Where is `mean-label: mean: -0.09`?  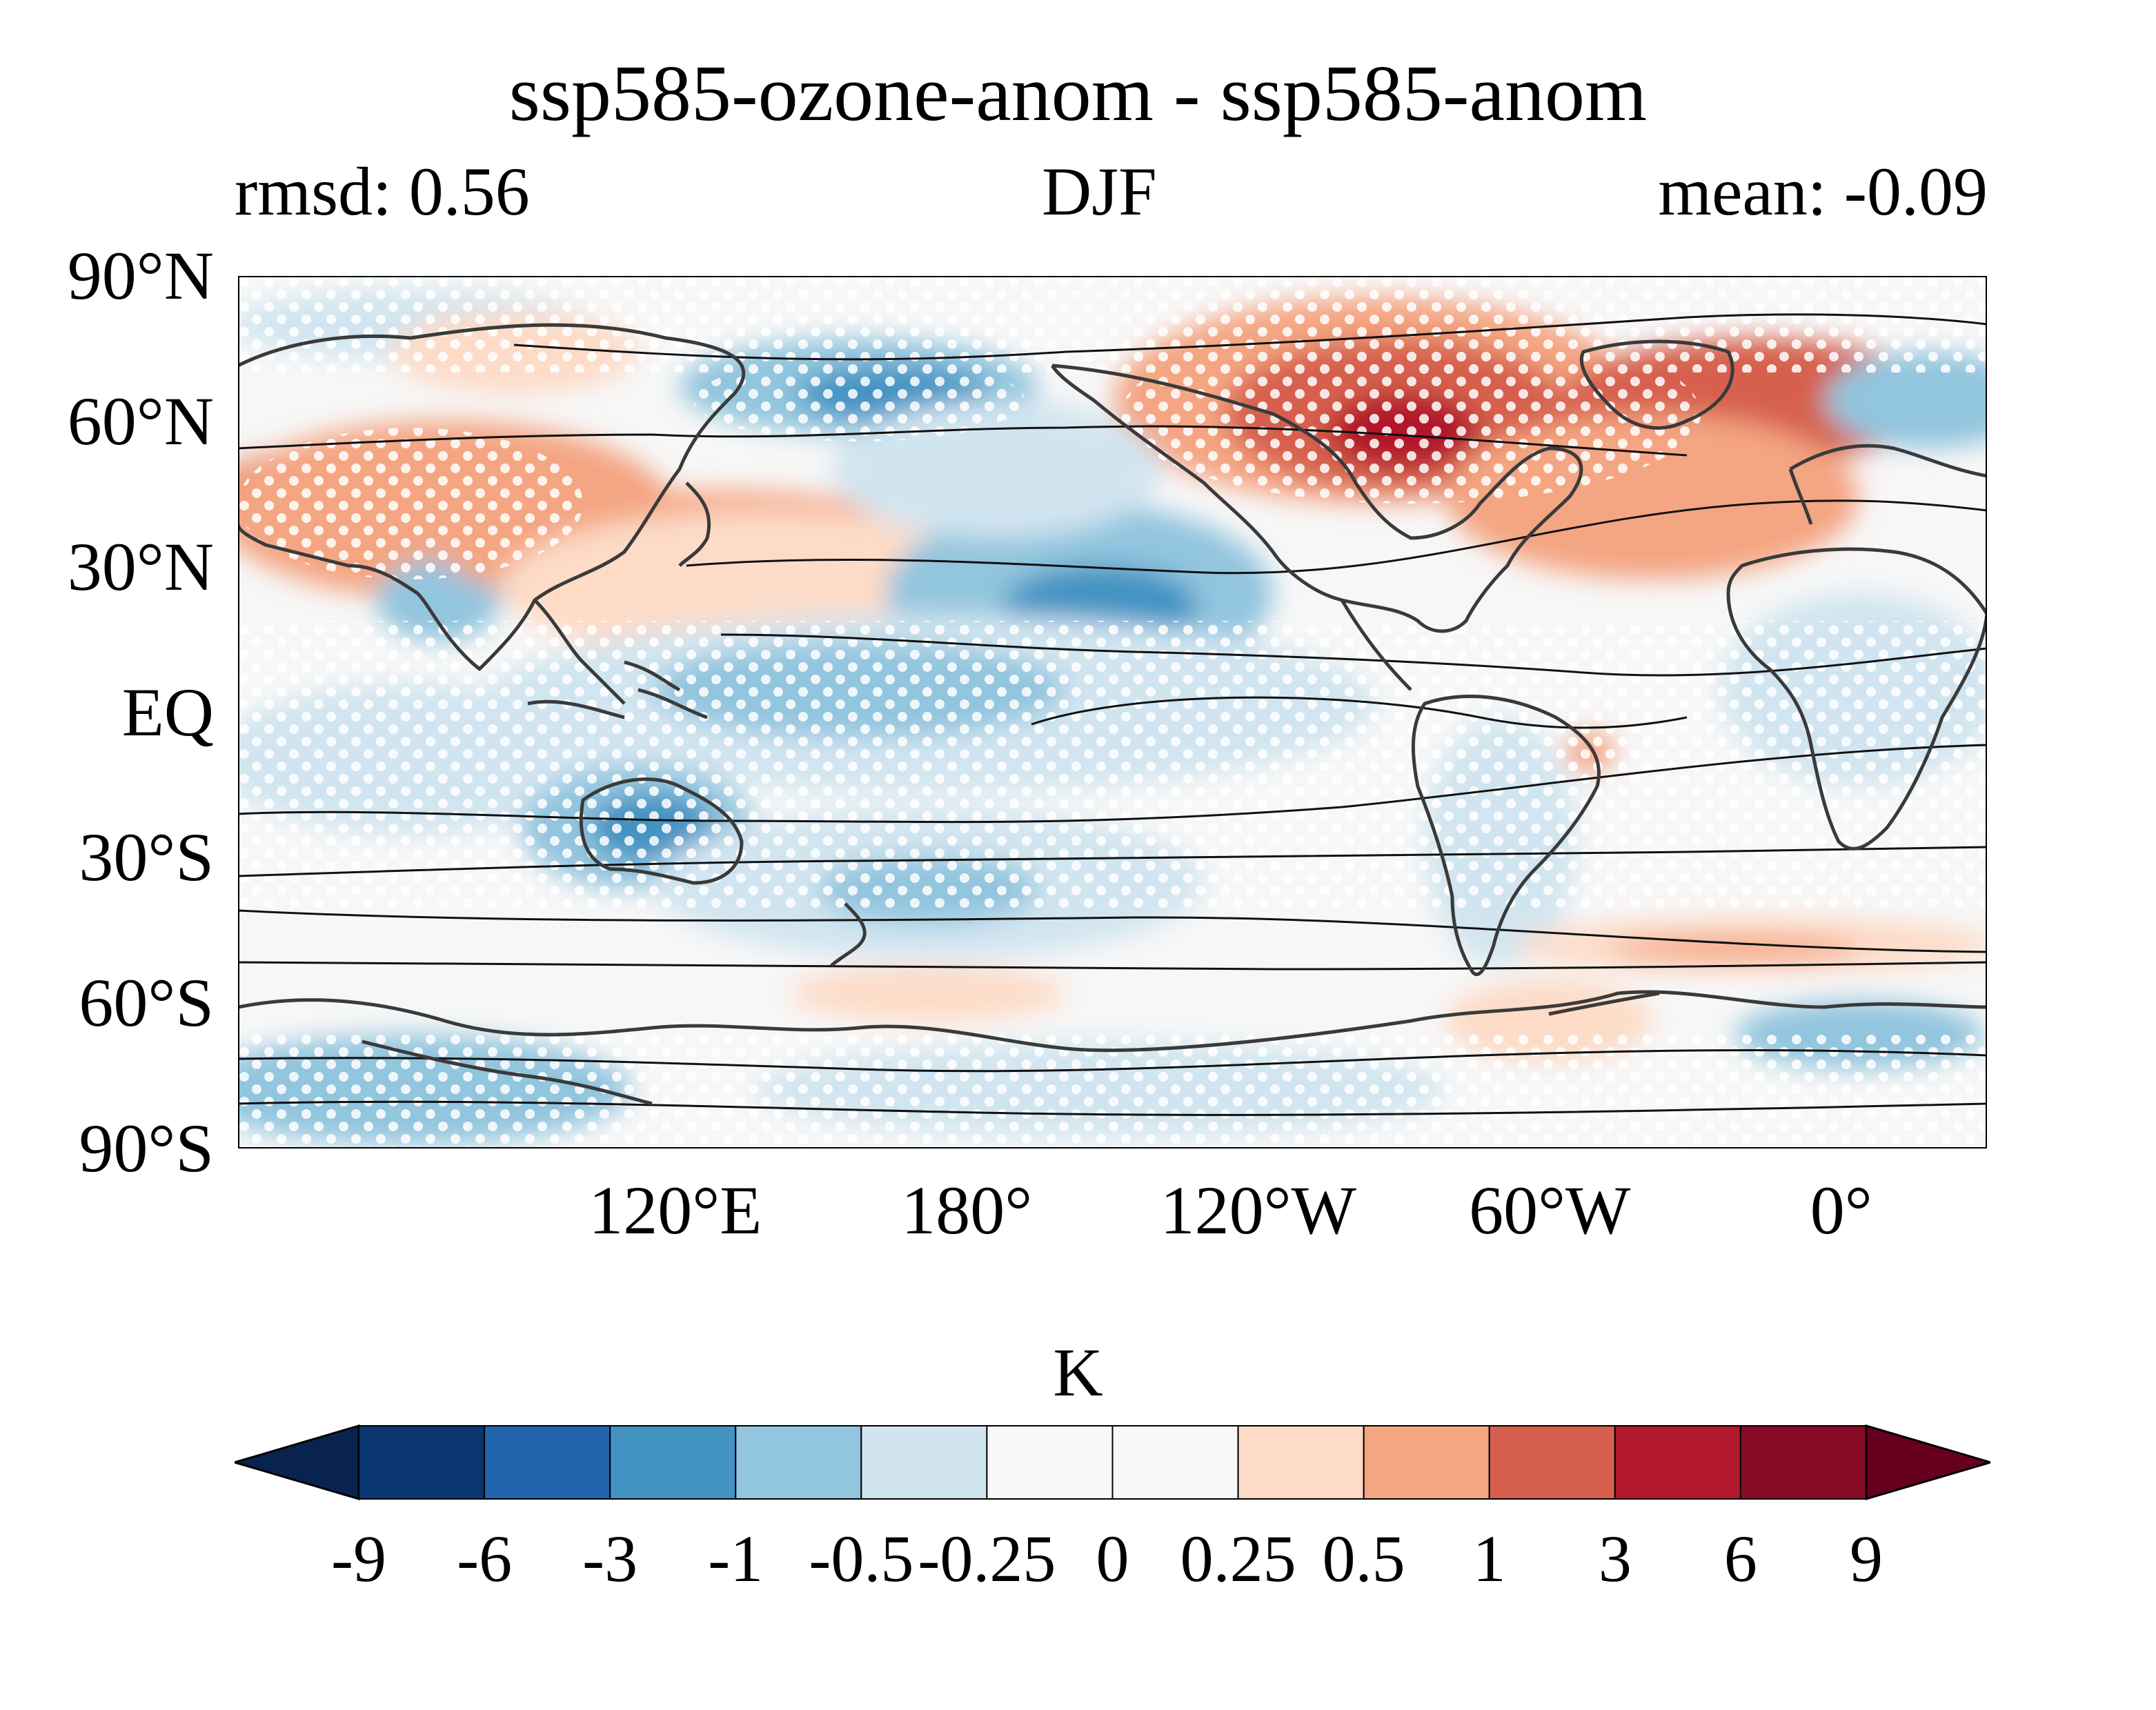
mean-label: mean: -0.09 is located at coordinates (1823, 191).